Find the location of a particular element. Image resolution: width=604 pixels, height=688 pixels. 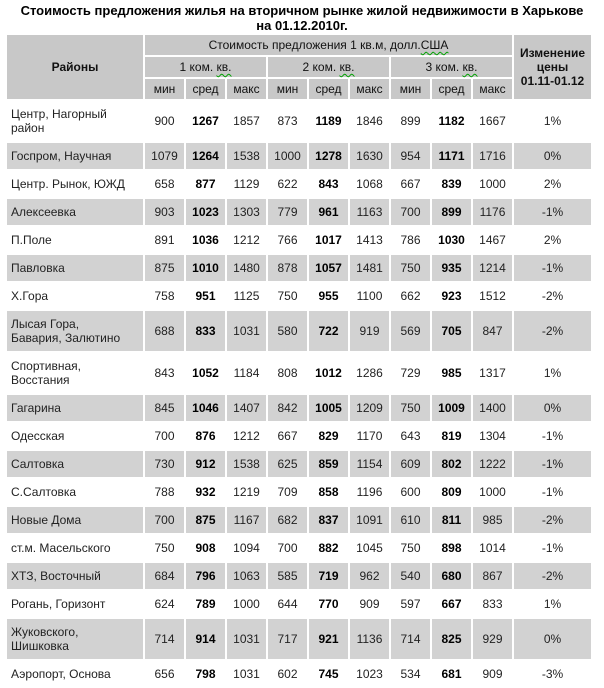

max-price-cell: 1512 is located at coordinates (492, 296).